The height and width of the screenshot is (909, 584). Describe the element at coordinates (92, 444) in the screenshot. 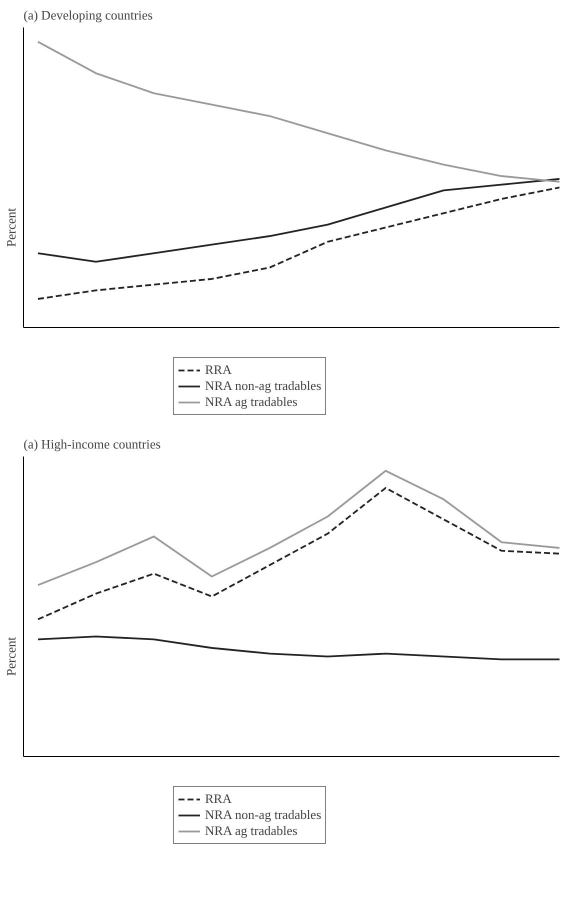

I see `chart-title: (a) High-income countries` at that location.